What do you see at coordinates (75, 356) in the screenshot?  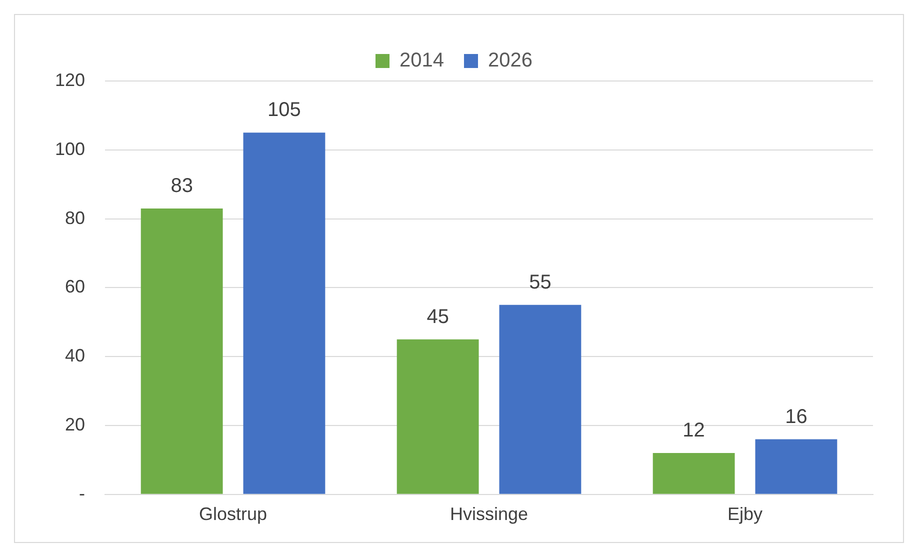 I see `y-tick-label: 40` at bounding box center [75, 356].